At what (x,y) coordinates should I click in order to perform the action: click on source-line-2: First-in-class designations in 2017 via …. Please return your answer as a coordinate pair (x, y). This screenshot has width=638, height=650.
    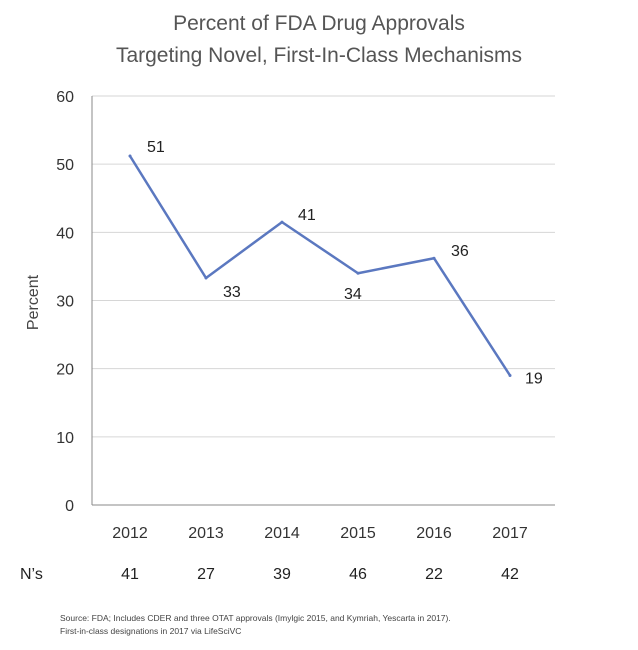
    Looking at the image, I should click on (151, 631).